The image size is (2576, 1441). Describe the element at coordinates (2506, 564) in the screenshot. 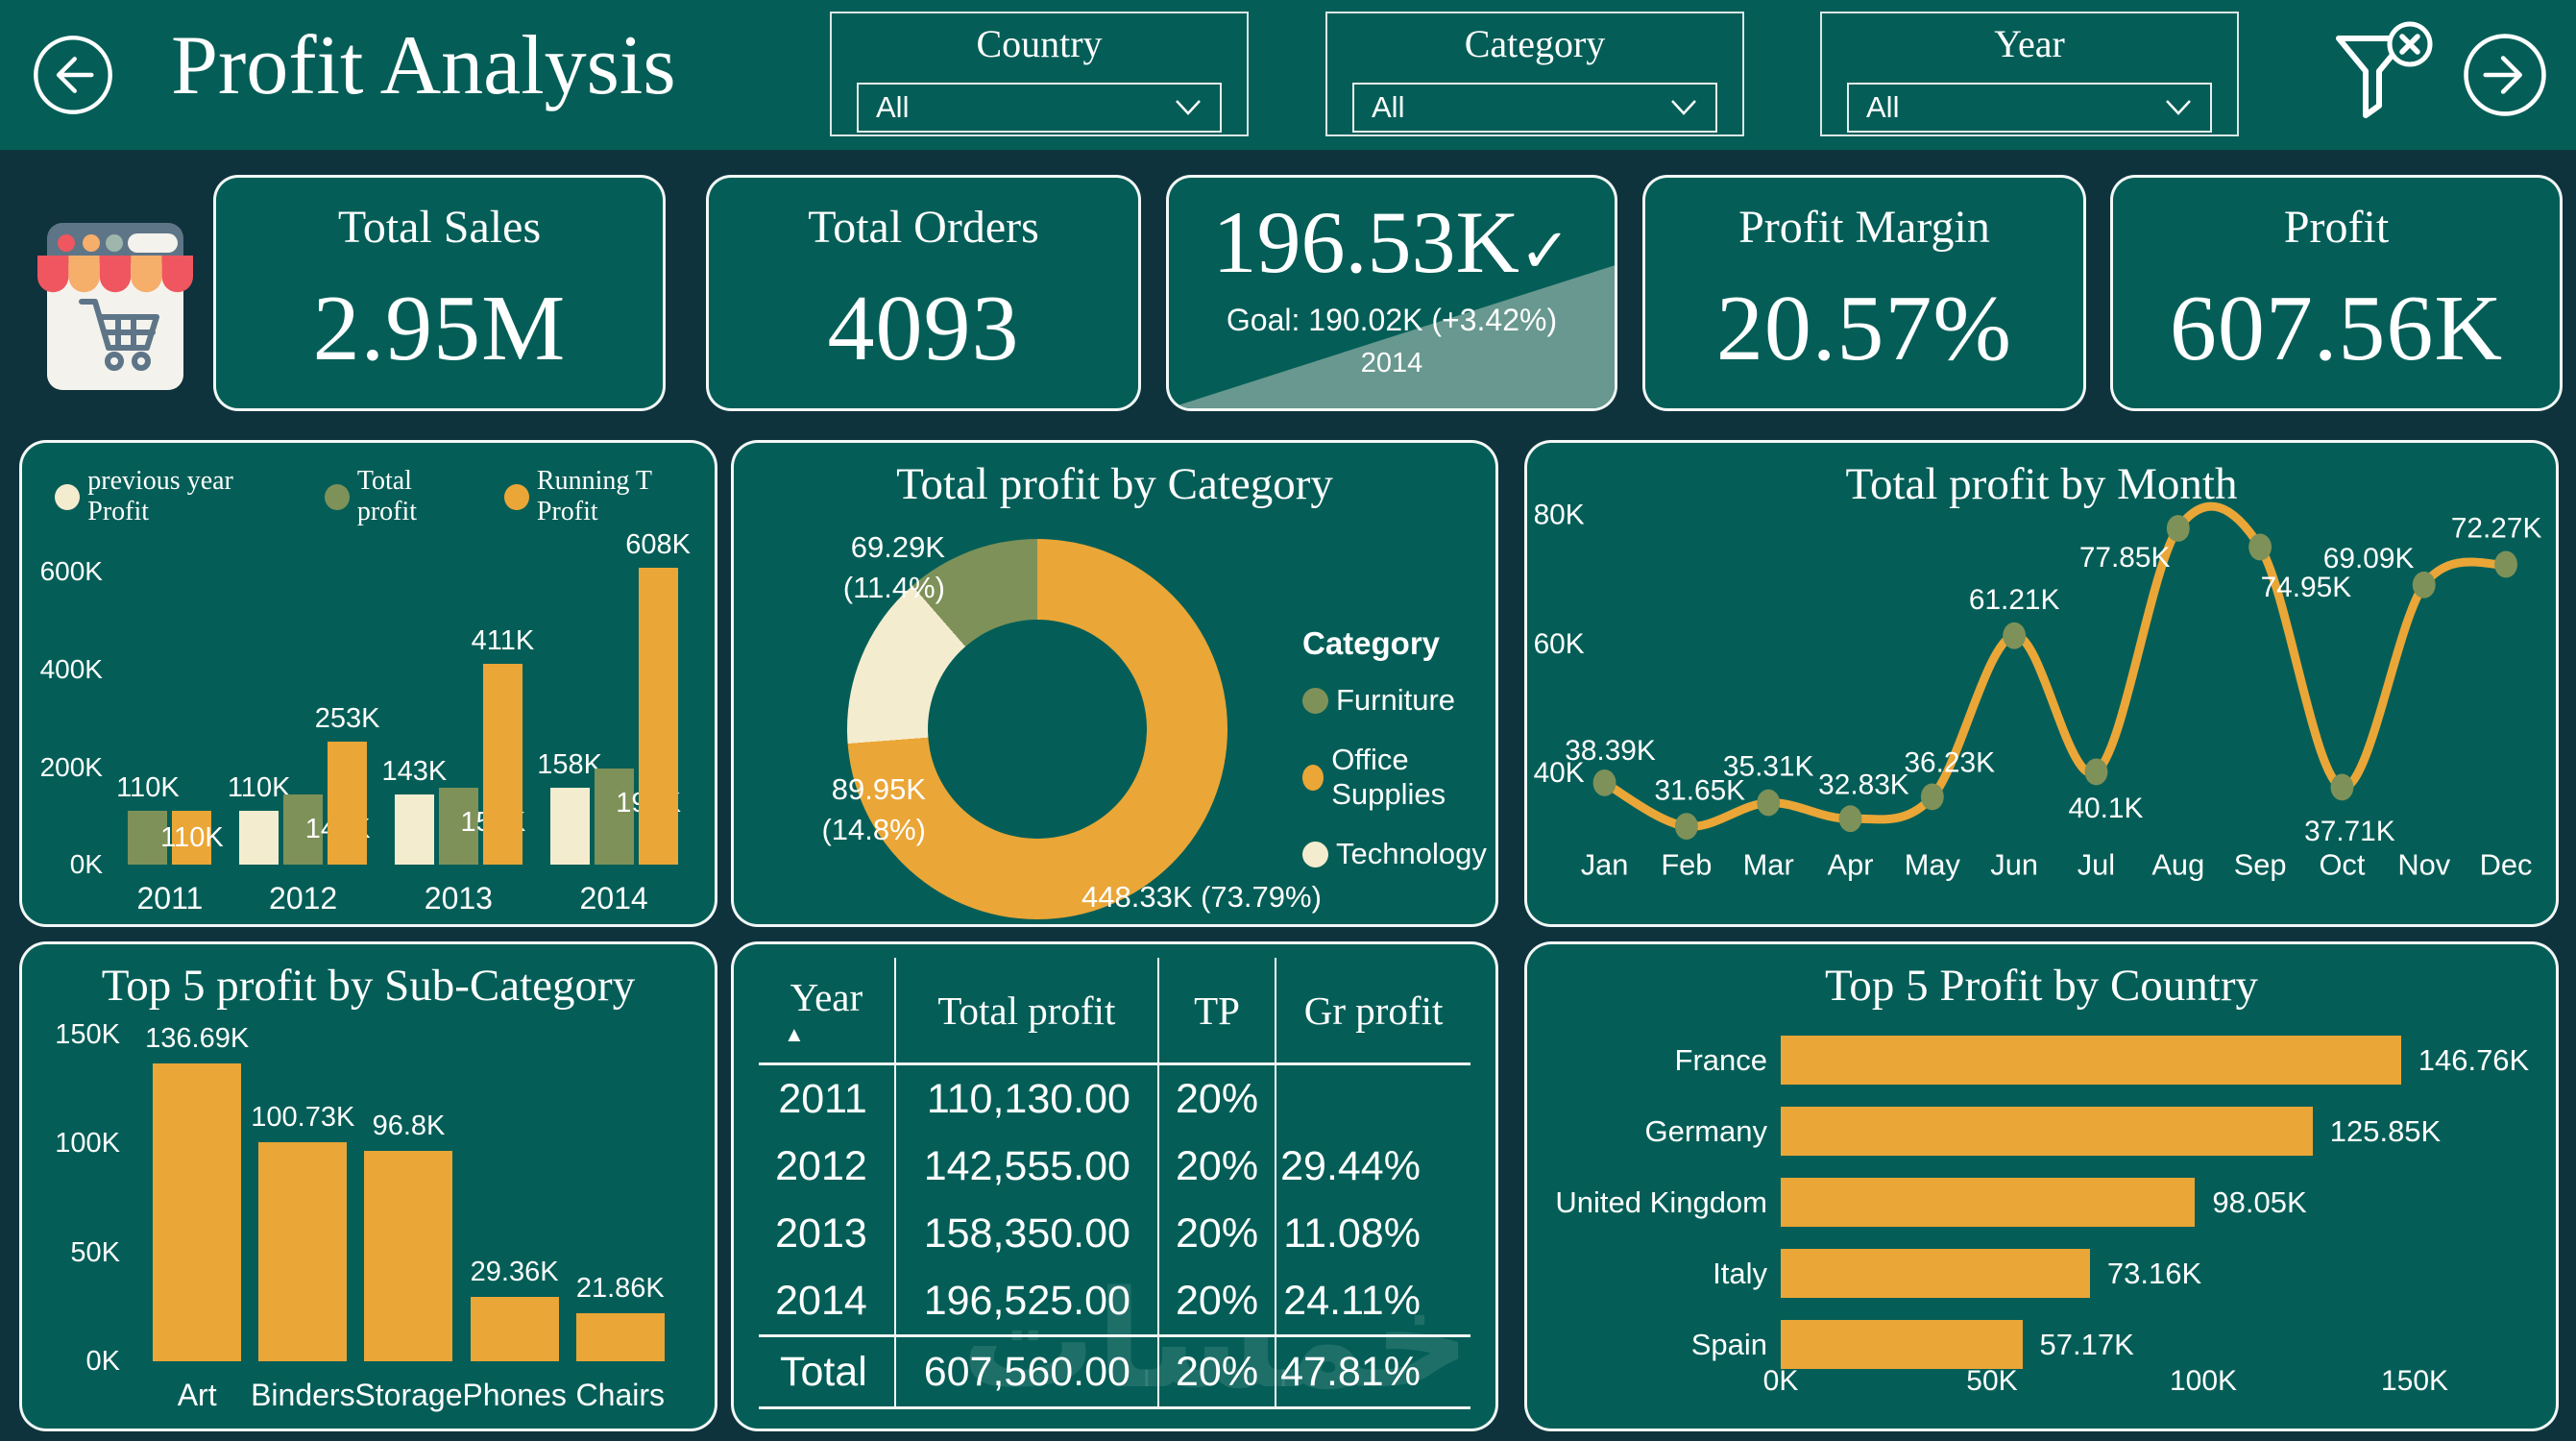

I see `data-point-Dec` at that location.